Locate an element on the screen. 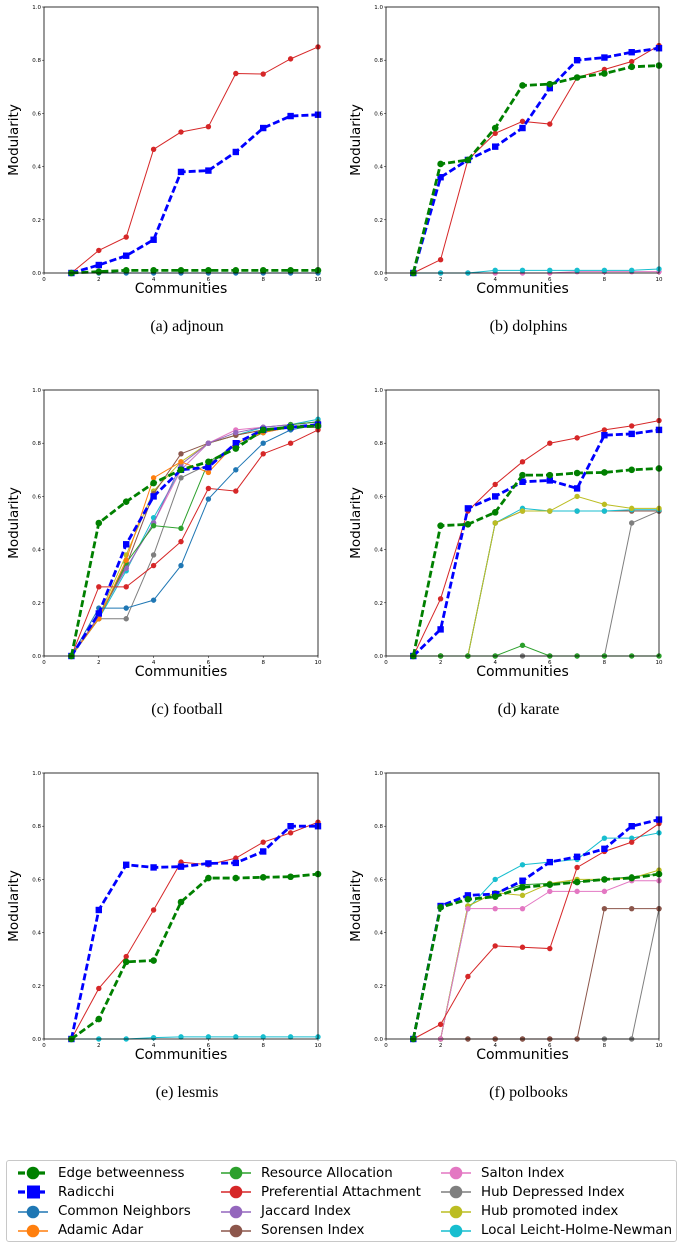 This screenshot has height=1247, width=682. point-sorensen is located at coordinates (181, 454).